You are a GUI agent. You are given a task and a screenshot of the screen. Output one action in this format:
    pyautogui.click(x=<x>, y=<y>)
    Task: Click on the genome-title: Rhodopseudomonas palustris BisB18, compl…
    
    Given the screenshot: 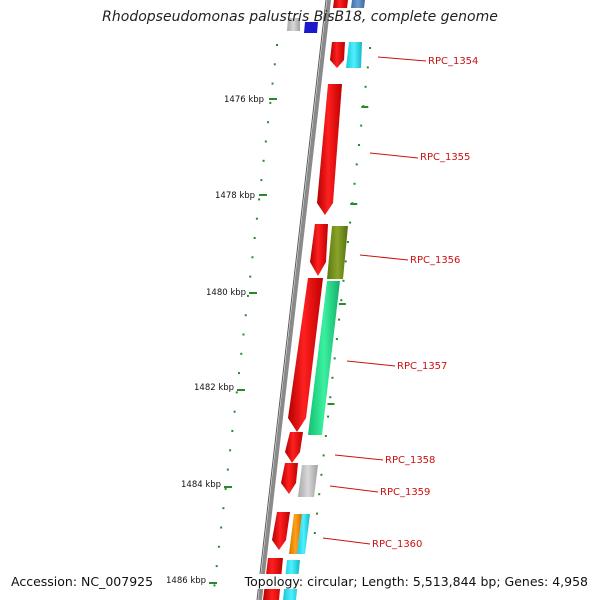 What is the action you would take?
    pyautogui.click(x=300, y=17)
    